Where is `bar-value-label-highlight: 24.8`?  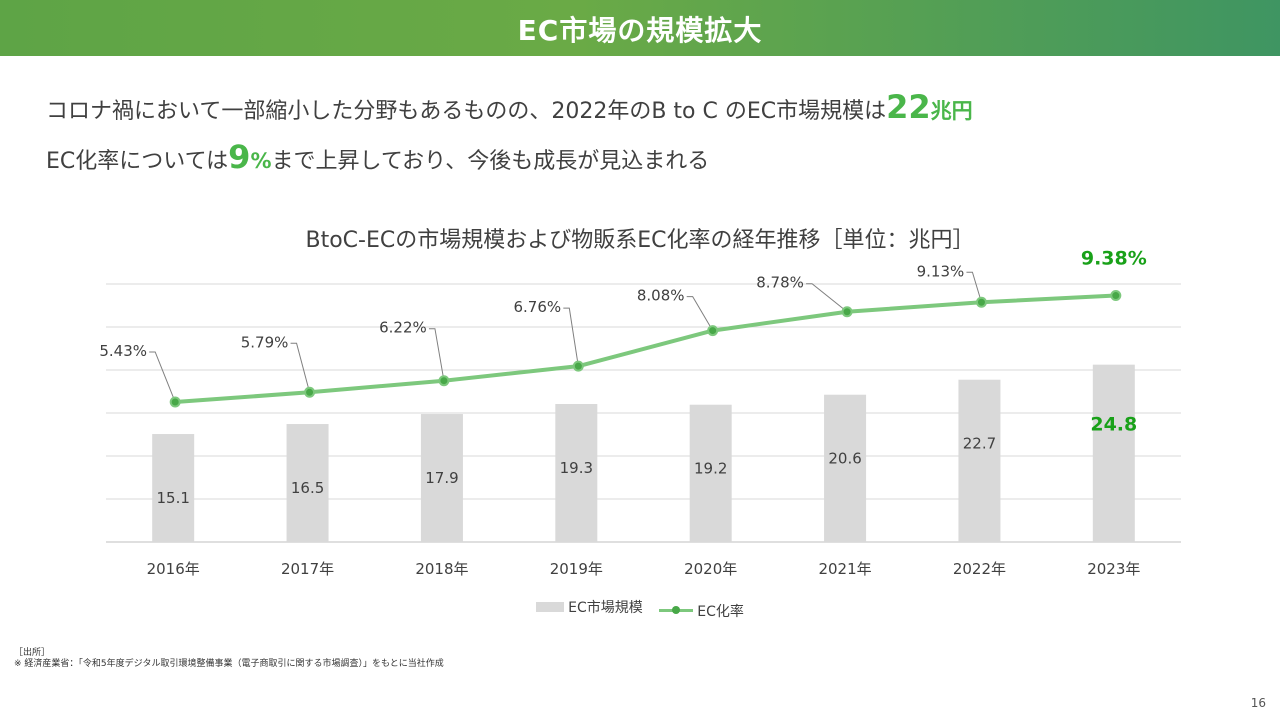 bar-value-label-highlight: 24.8 is located at coordinates (1113, 425).